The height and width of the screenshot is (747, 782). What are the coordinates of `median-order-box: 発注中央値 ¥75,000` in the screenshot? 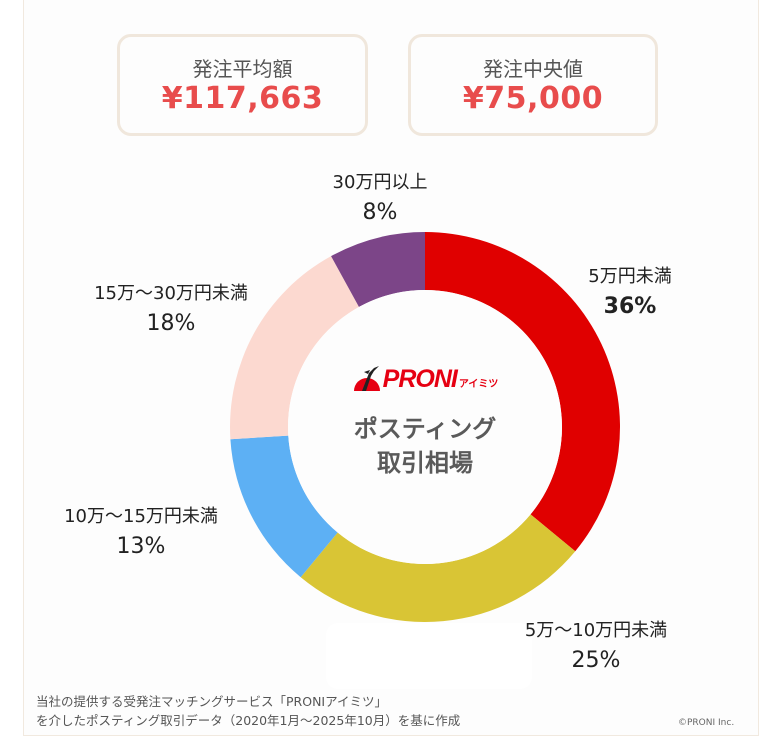 It's located at (533, 85).